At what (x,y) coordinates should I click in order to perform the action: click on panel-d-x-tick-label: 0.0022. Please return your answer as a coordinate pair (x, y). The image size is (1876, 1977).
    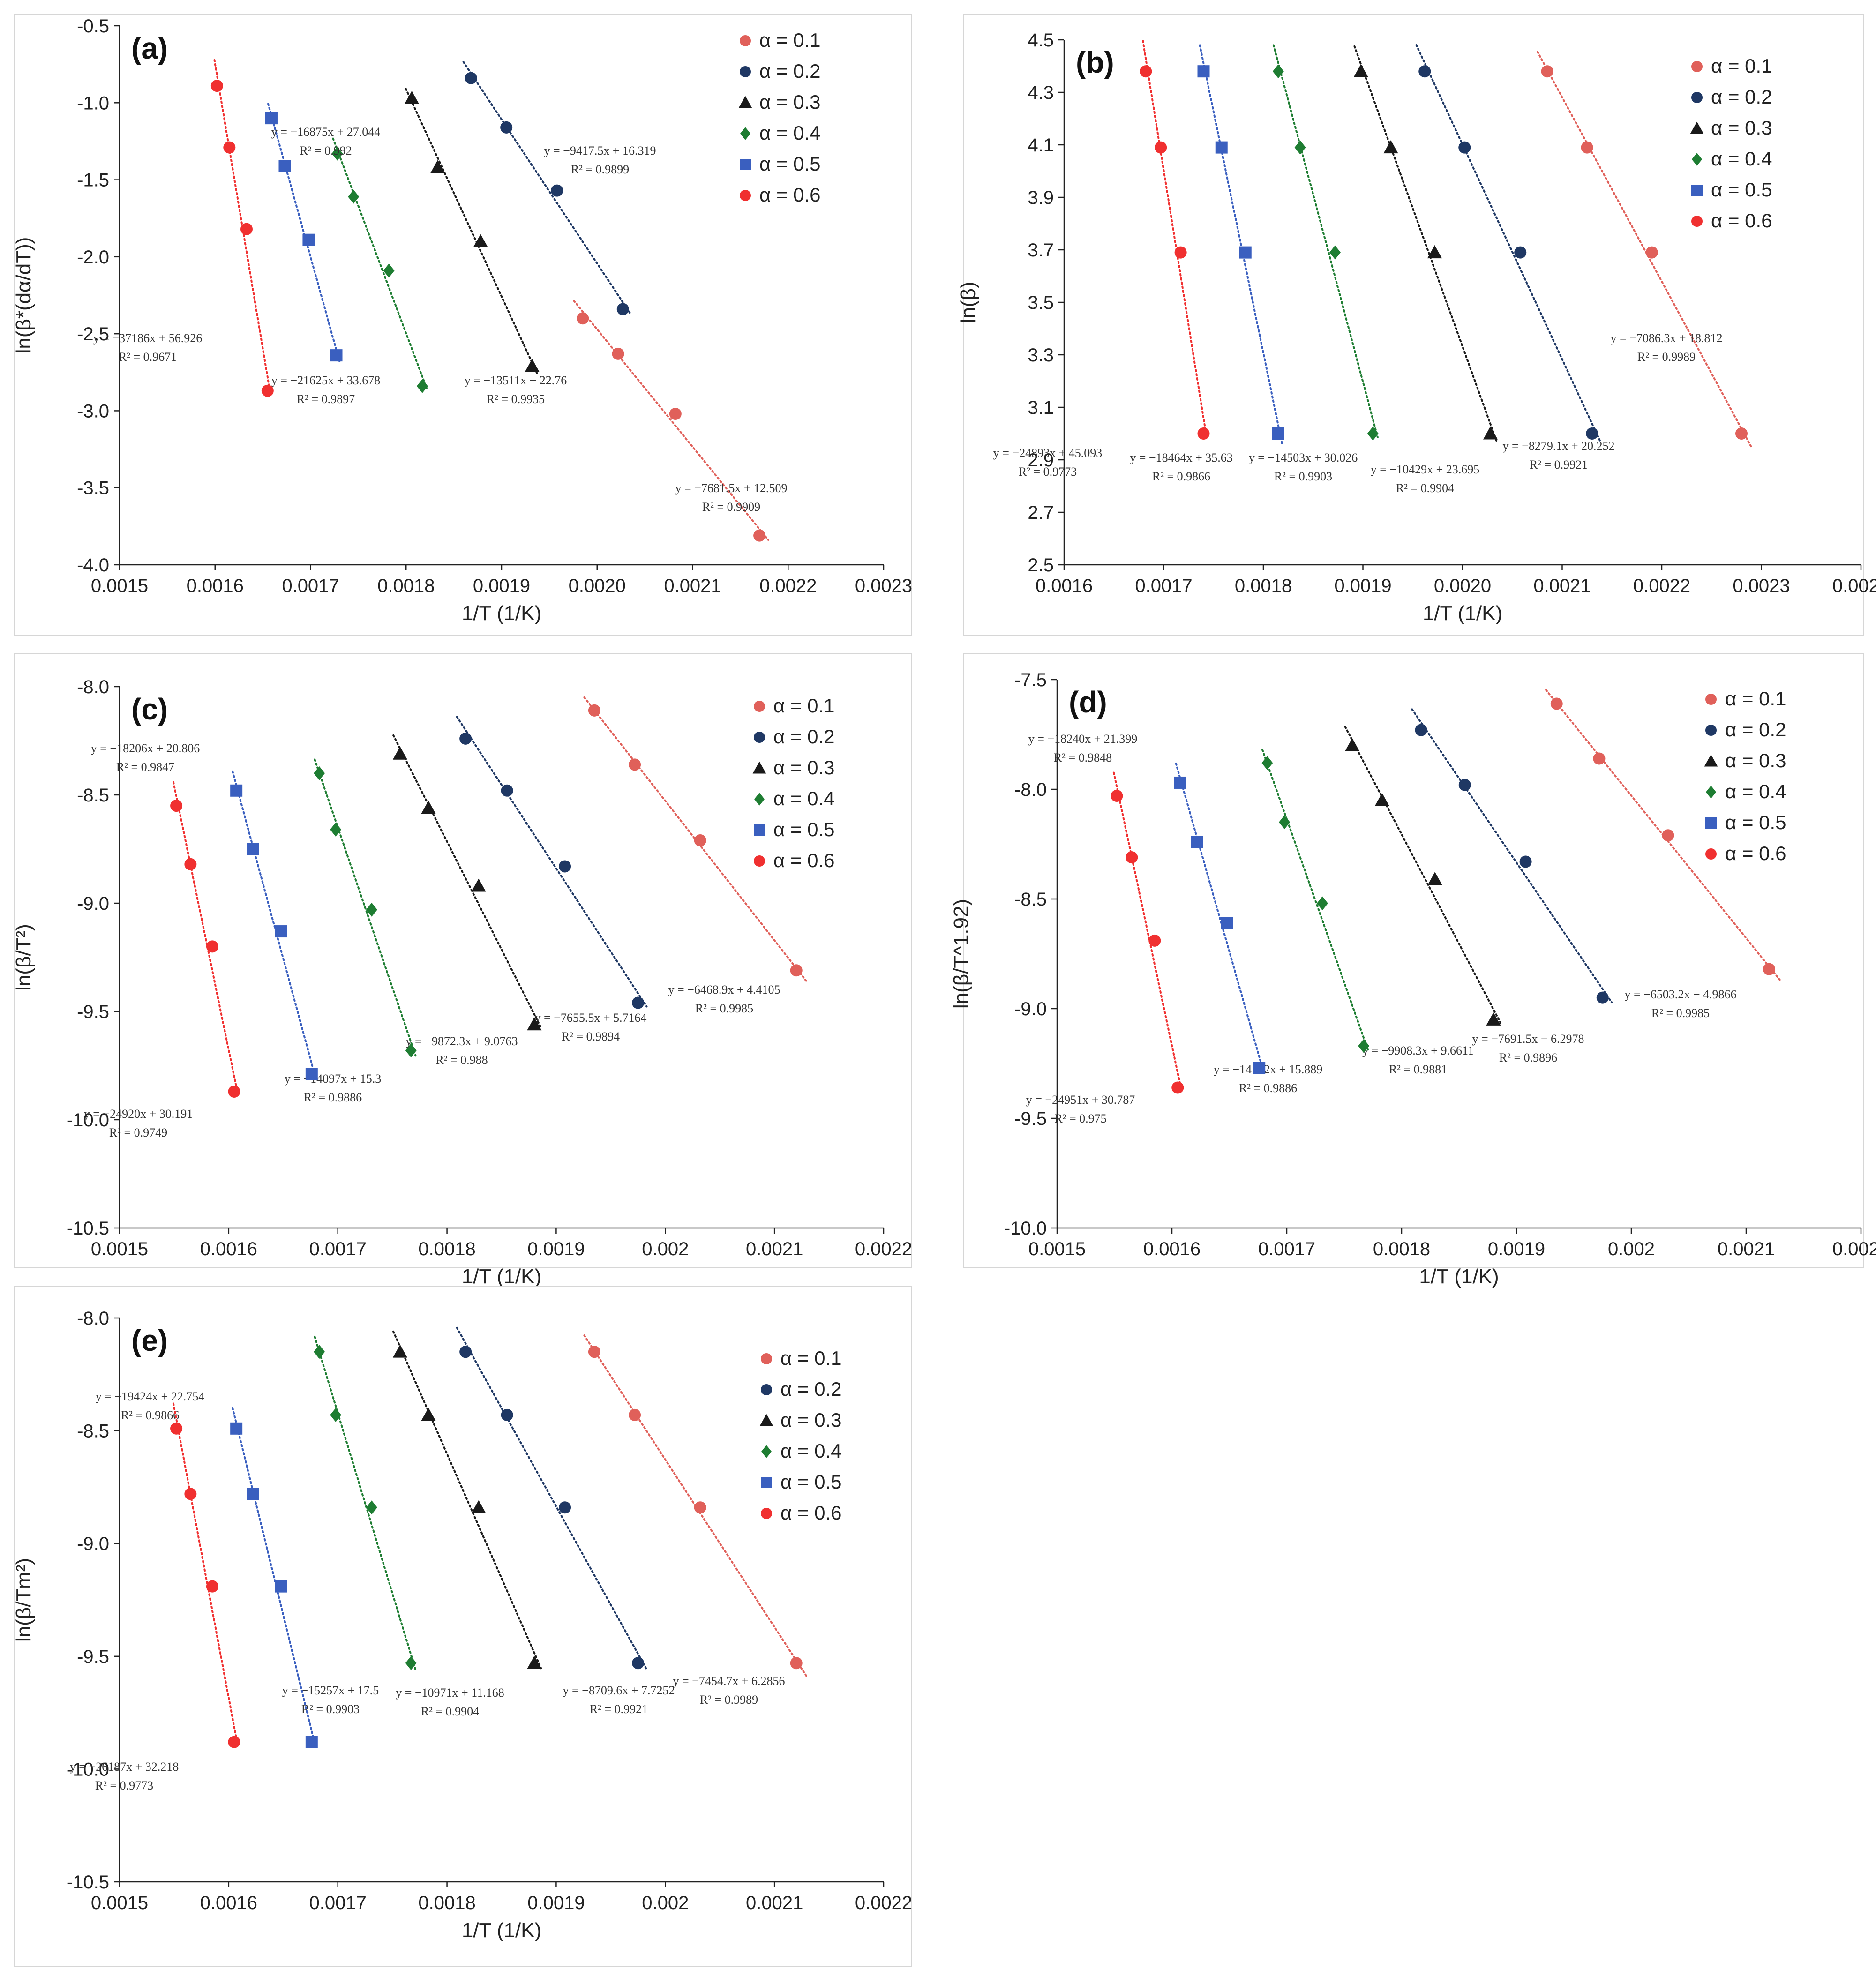
    Looking at the image, I should click on (1854, 1249).